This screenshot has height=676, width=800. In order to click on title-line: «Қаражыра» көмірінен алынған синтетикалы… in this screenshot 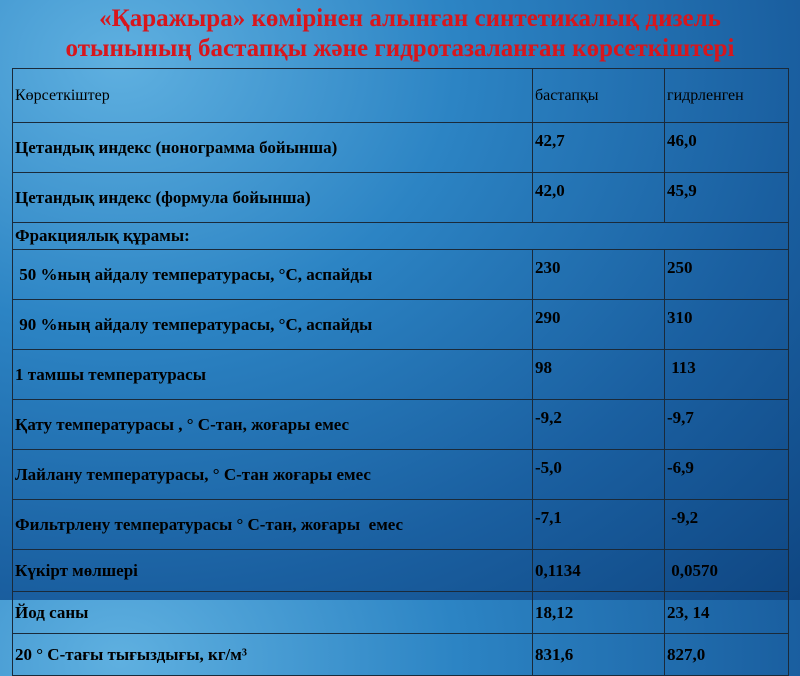, I will do `click(410, 18)`.